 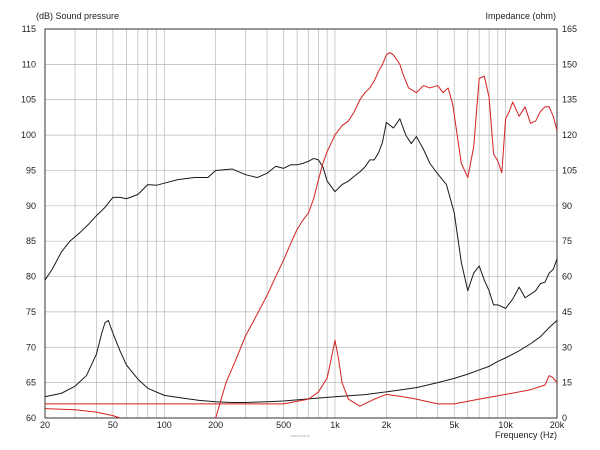 What do you see at coordinates (557, 425) in the screenshot?
I see `x-tick-label: 20k` at bounding box center [557, 425].